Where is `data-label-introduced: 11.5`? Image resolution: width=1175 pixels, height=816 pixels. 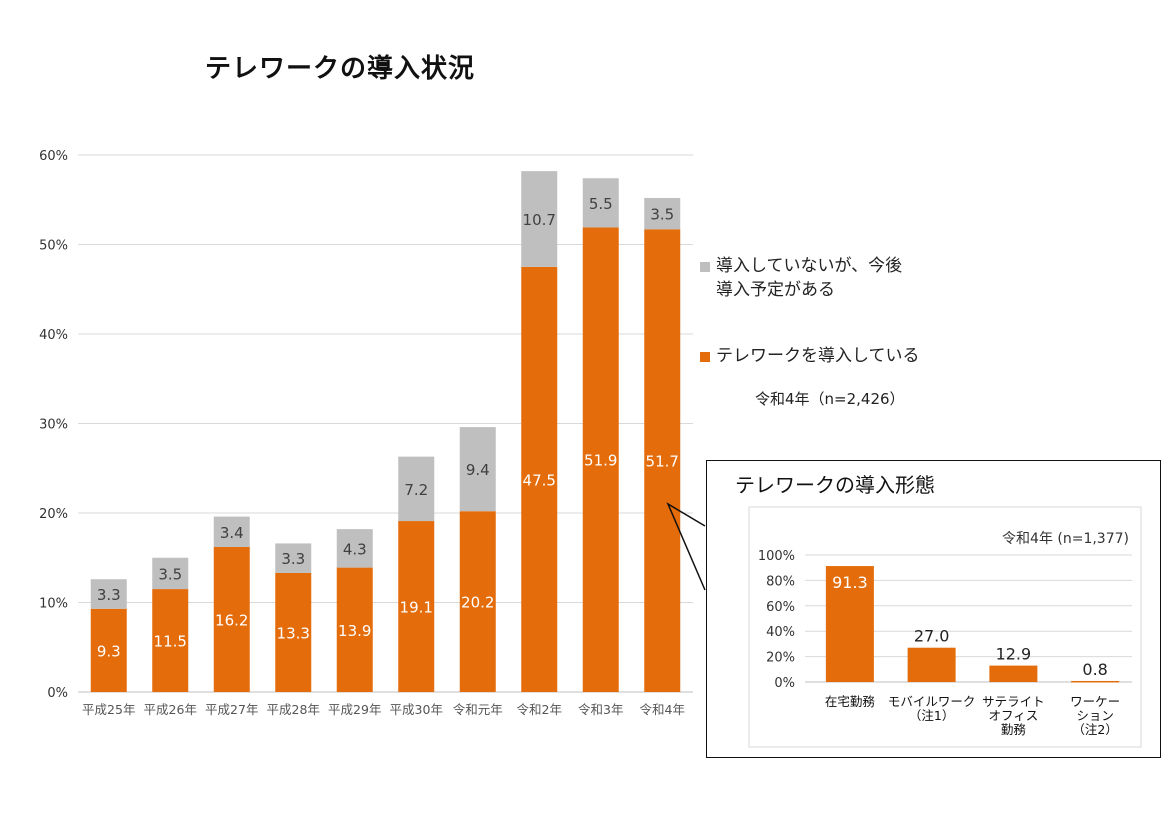 data-label-introduced: 11.5 is located at coordinates (170, 642).